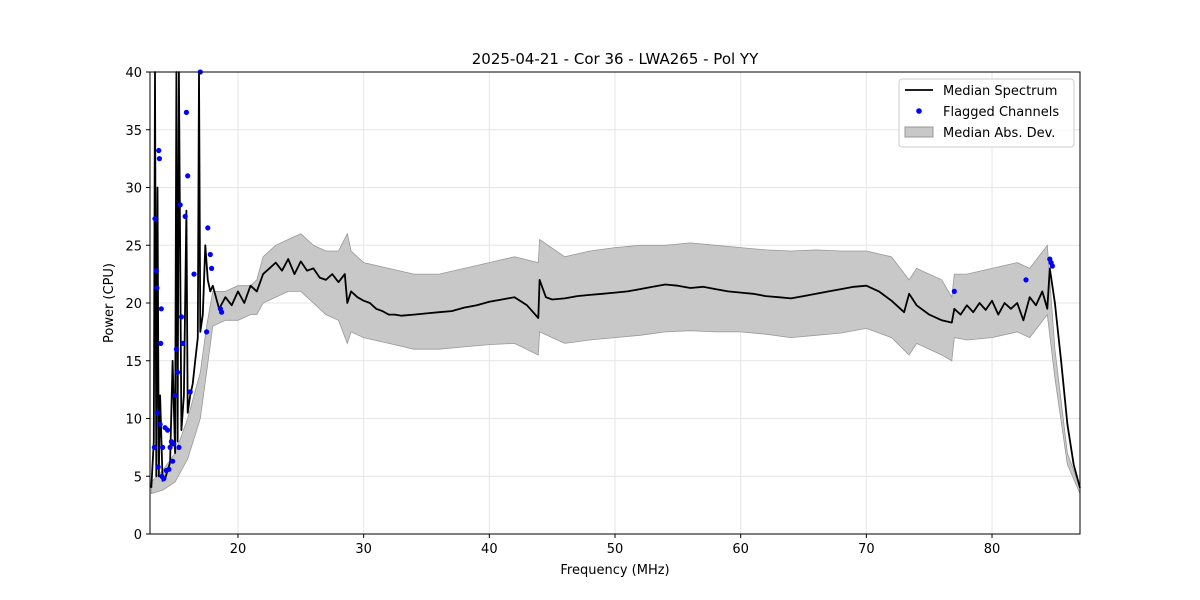  Describe the element at coordinates (138, 477) in the screenshot. I see `y-tick-label: 5` at that location.